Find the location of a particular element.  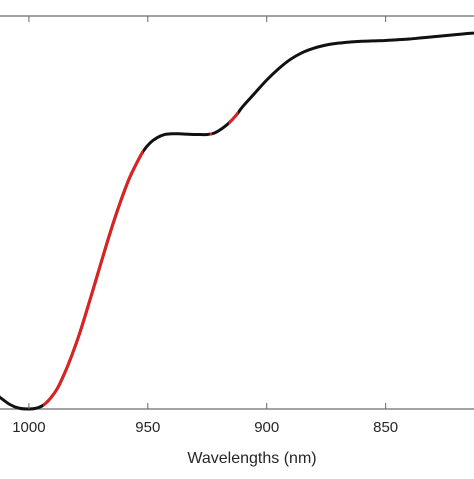

x-tick-label-950: 950 is located at coordinates (147, 427).